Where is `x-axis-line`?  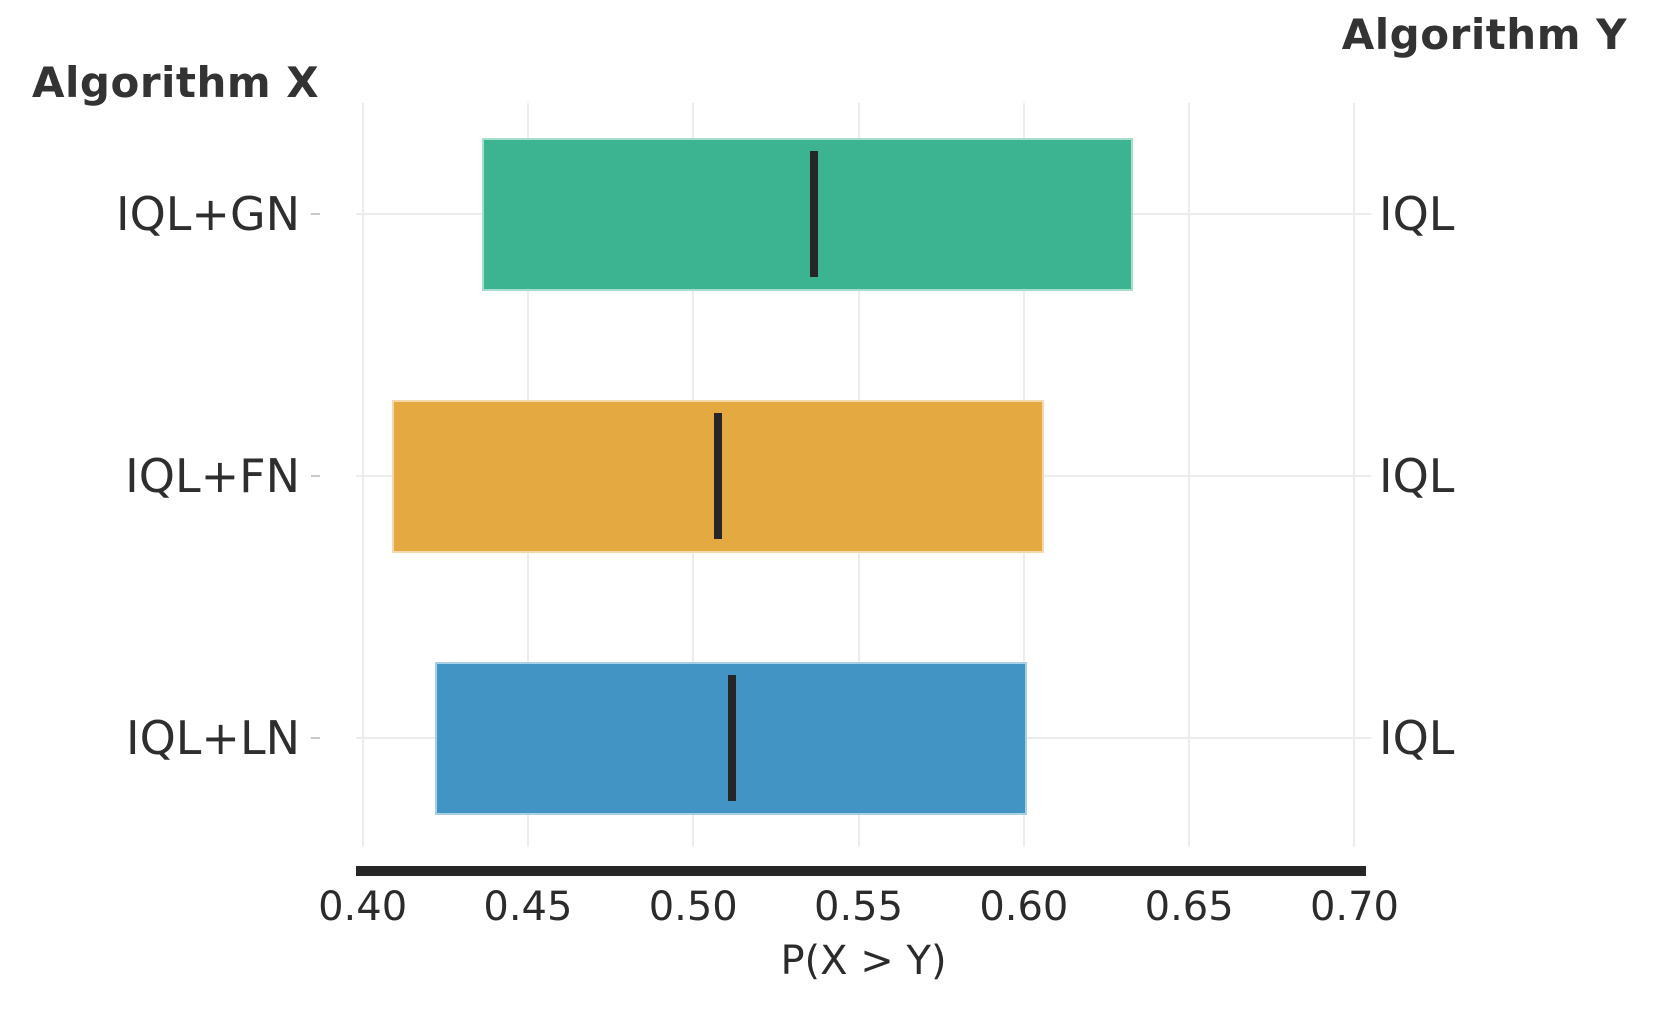
x-axis-line is located at coordinates (861, 871).